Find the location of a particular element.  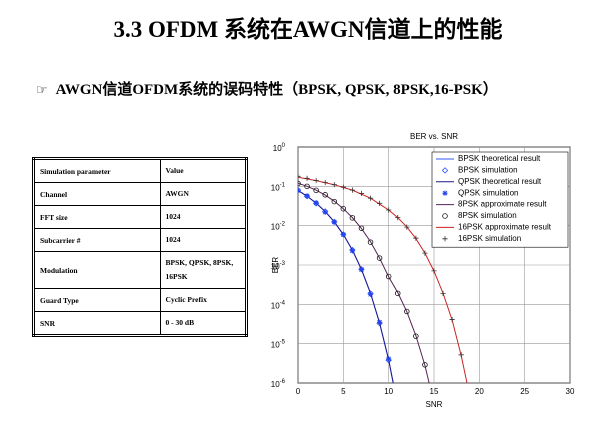

slide-title: 3.3 OFDM 系统在AWGN信道上的性能 is located at coordinates (308, 29).